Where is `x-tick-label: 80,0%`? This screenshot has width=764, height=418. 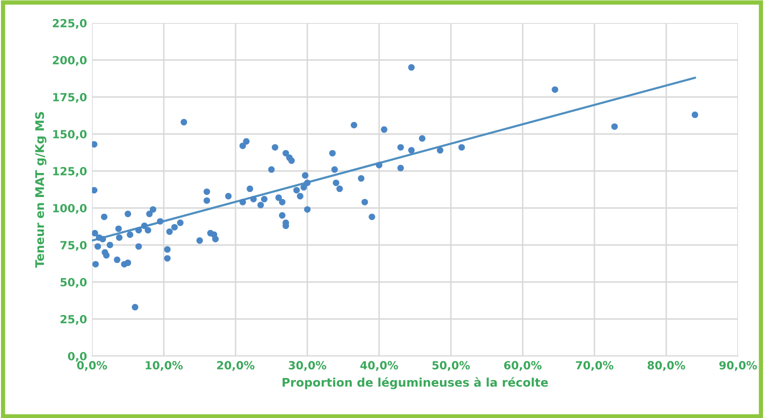
x-tick-label: 80,0% is located at coordinates (667, 366).